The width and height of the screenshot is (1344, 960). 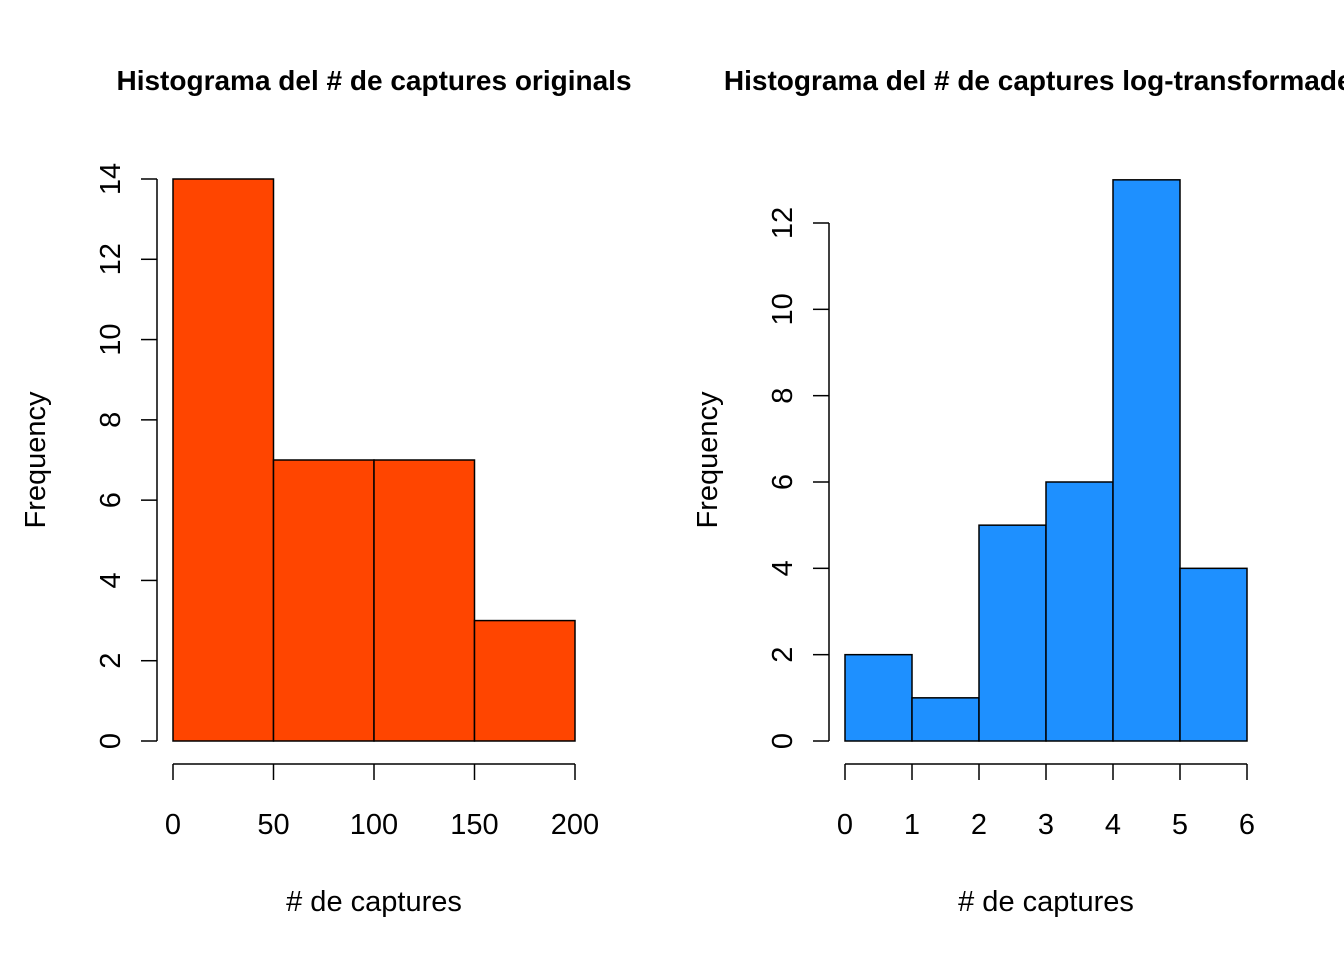 What do you see at coordinates (1113, 825) in the screenshot?
I see `x-tick-label: 4` at bounding box center [1113, 825].